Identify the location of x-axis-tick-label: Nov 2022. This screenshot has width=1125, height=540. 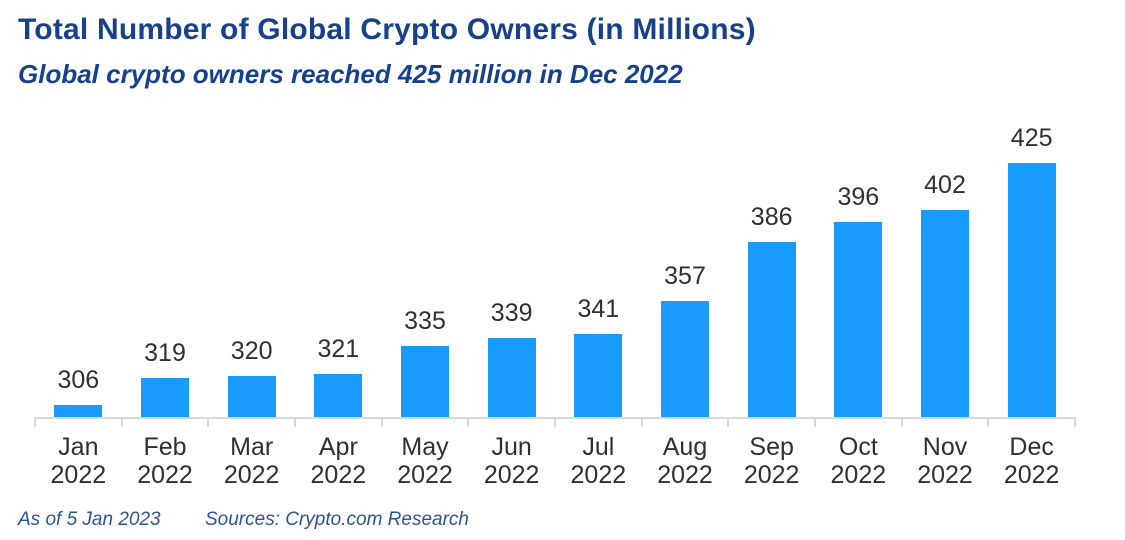
(945, 461).